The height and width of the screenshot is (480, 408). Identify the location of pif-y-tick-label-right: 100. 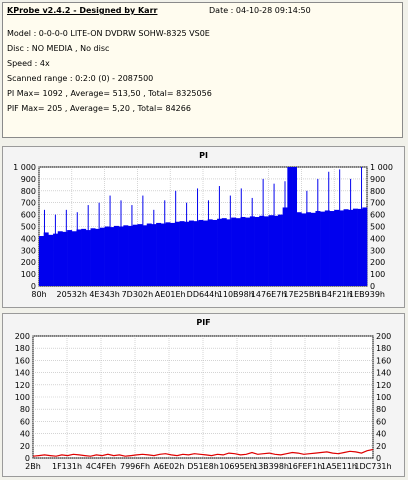
(383, 397).